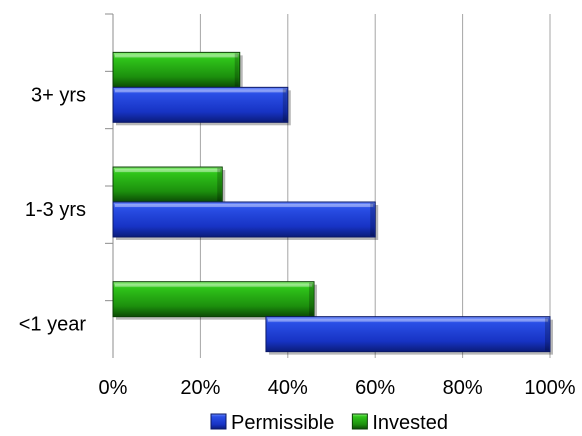 Image resolution: width=582 pixels, height=436 pixels. What do you see at coordinates (58, 95) in the screenshot?
I see `y-tick-label-3-yrs: 3+ yrs` at bounding box center [58, 95].